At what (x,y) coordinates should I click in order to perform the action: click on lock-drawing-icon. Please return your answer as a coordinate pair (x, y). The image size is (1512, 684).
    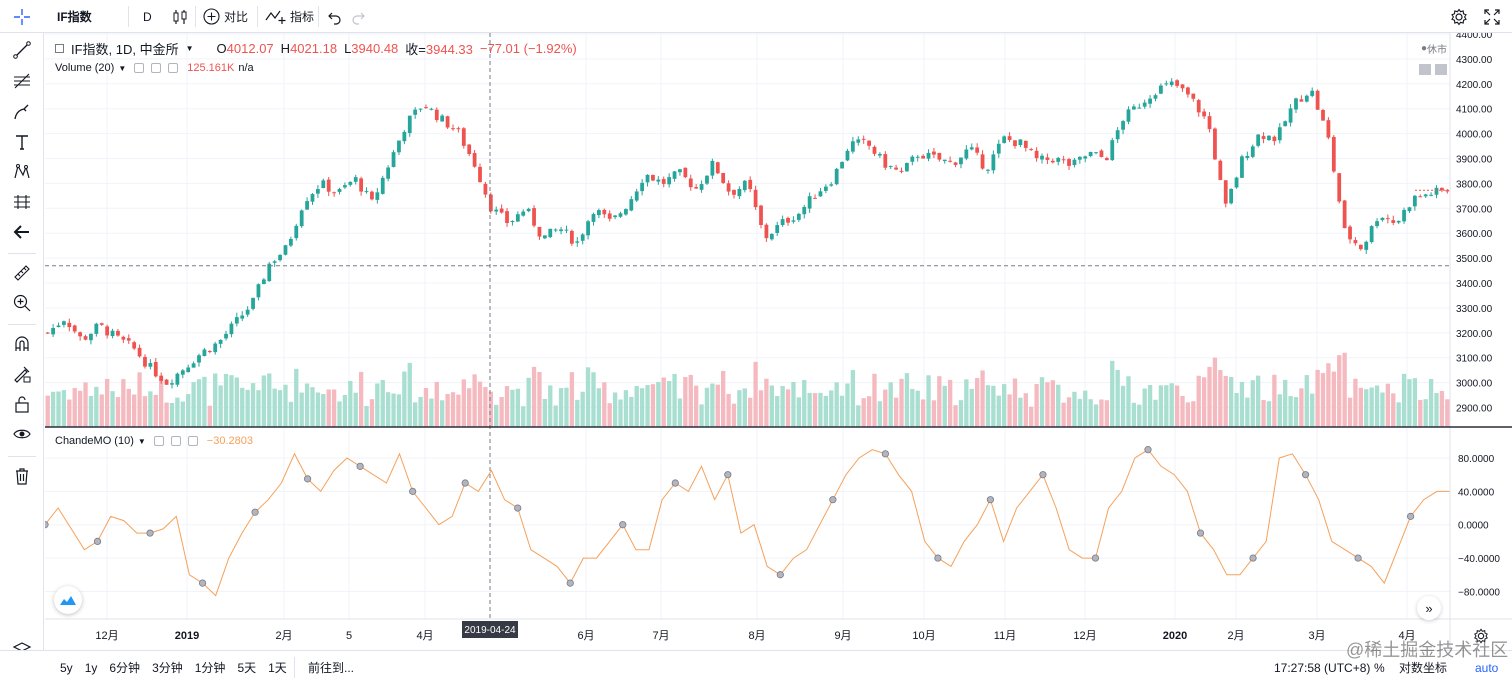
    Looking at the image, I should click on (22, 374).